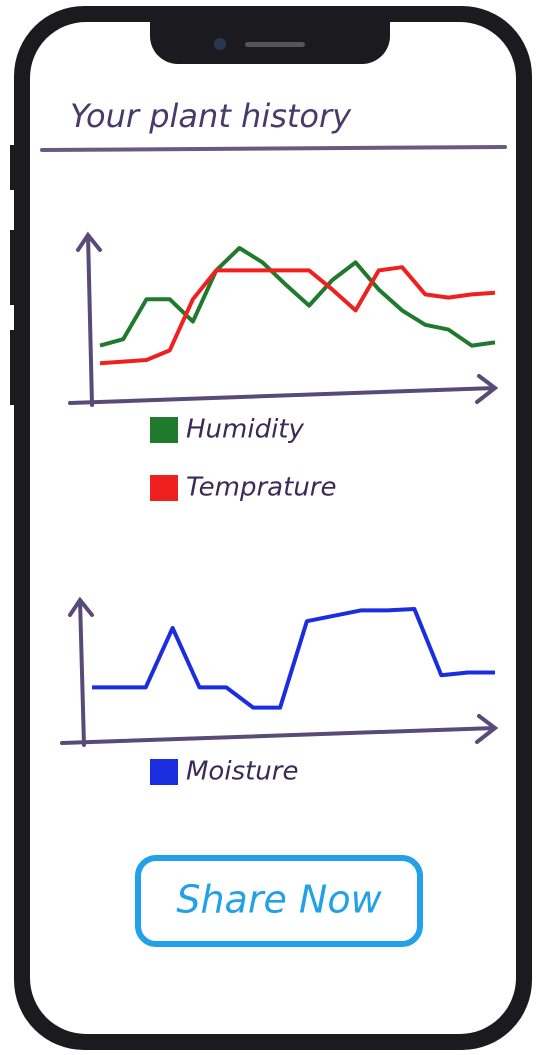 Image resolution: width=539 pixels, height=1055 pixels. Describe the element at coordinates (211, 116) in the screenshot. I see `page-title: Your plant history` at that location.